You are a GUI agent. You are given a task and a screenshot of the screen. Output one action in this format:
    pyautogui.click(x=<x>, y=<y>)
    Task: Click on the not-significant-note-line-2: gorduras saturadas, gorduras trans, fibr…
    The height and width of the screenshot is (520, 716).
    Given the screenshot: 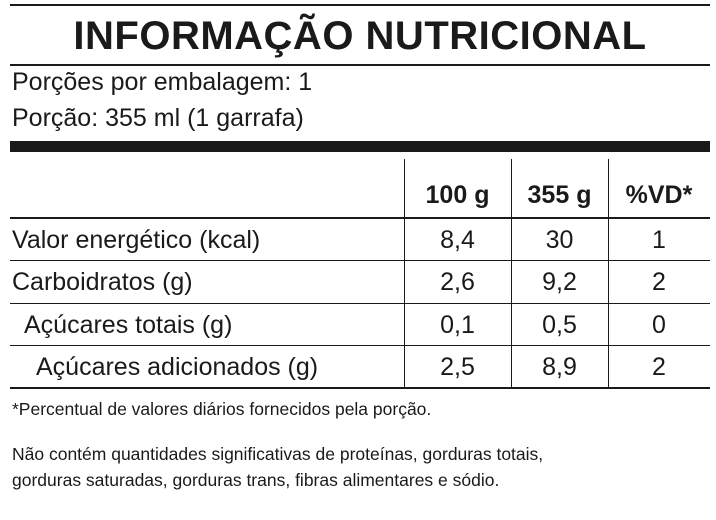 What is the action you would take?
    pyautogui.click(x=256, y=480)
    